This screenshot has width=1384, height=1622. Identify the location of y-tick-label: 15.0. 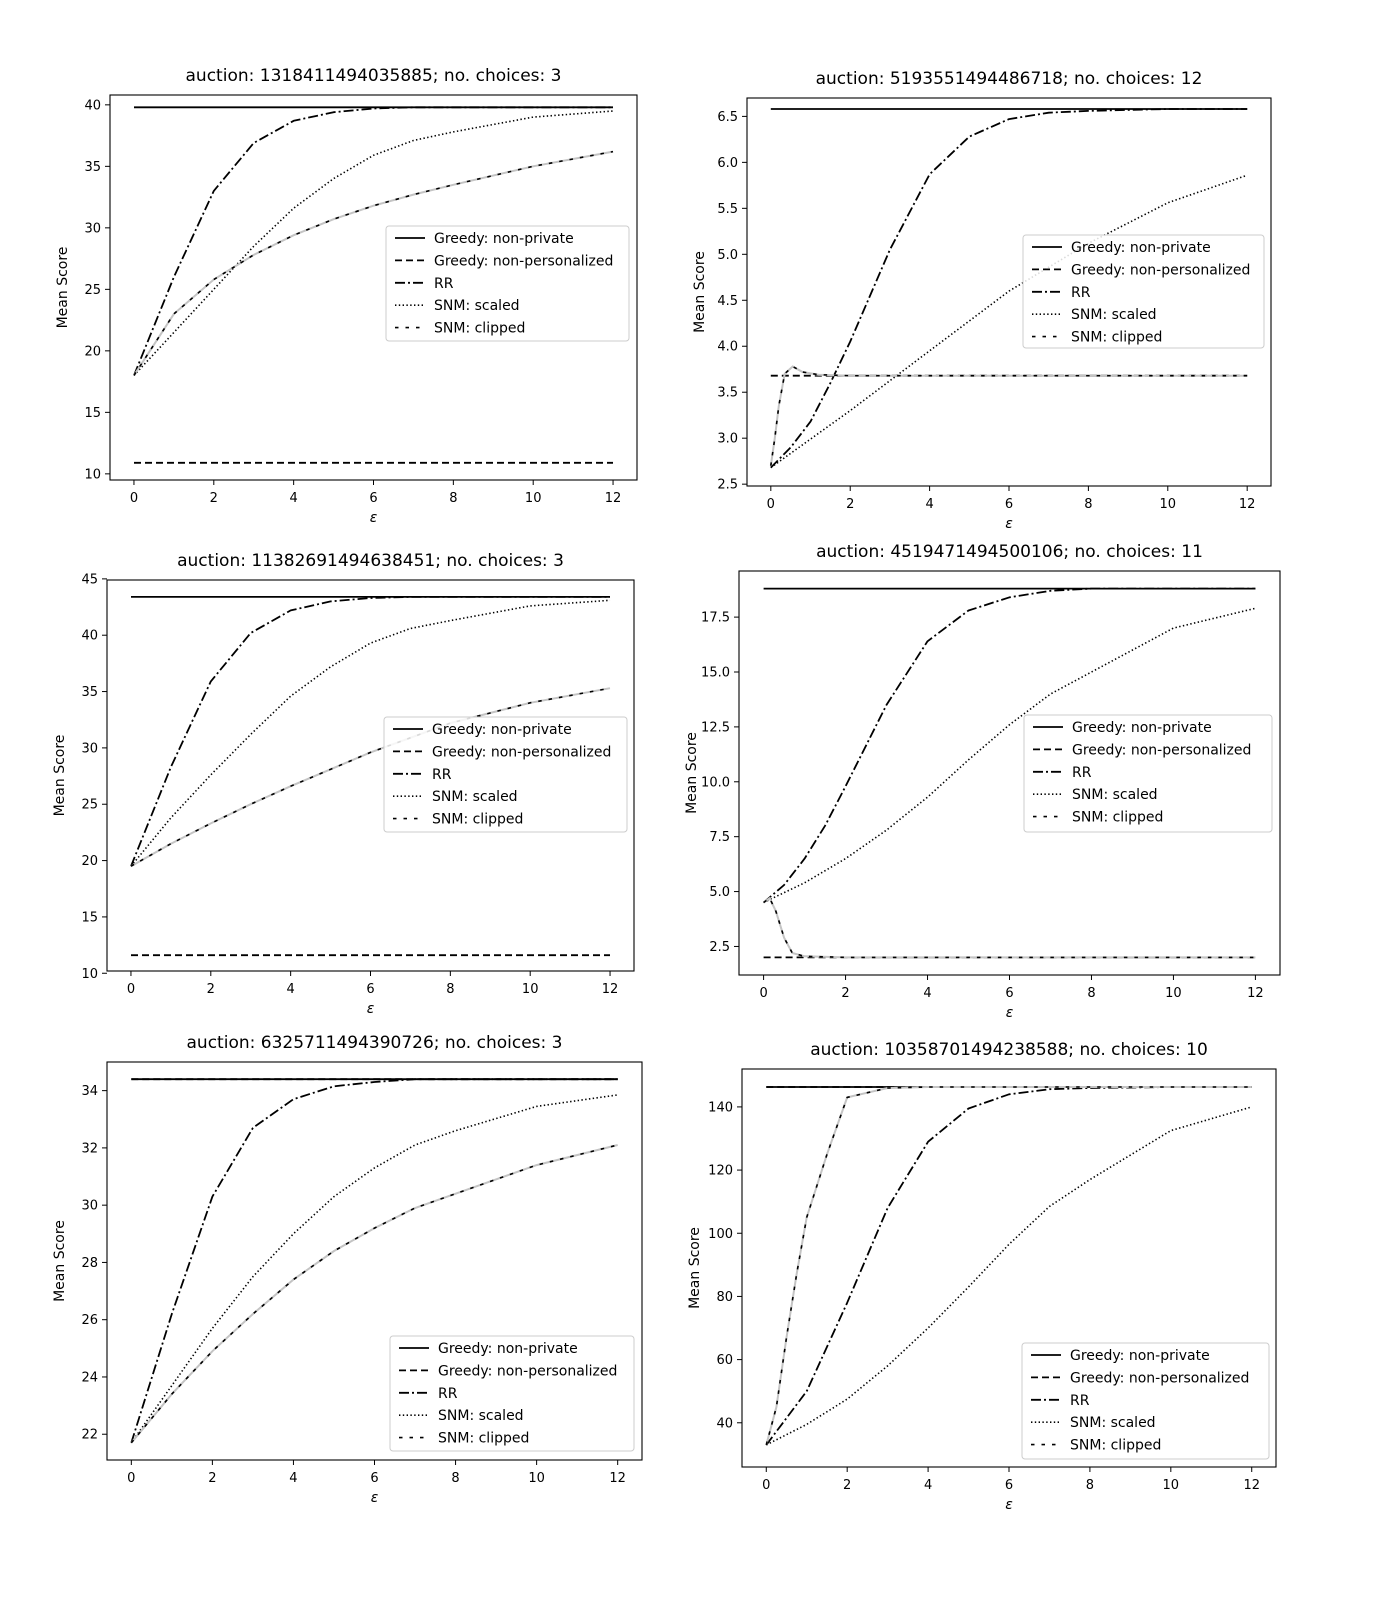
(715, 673).